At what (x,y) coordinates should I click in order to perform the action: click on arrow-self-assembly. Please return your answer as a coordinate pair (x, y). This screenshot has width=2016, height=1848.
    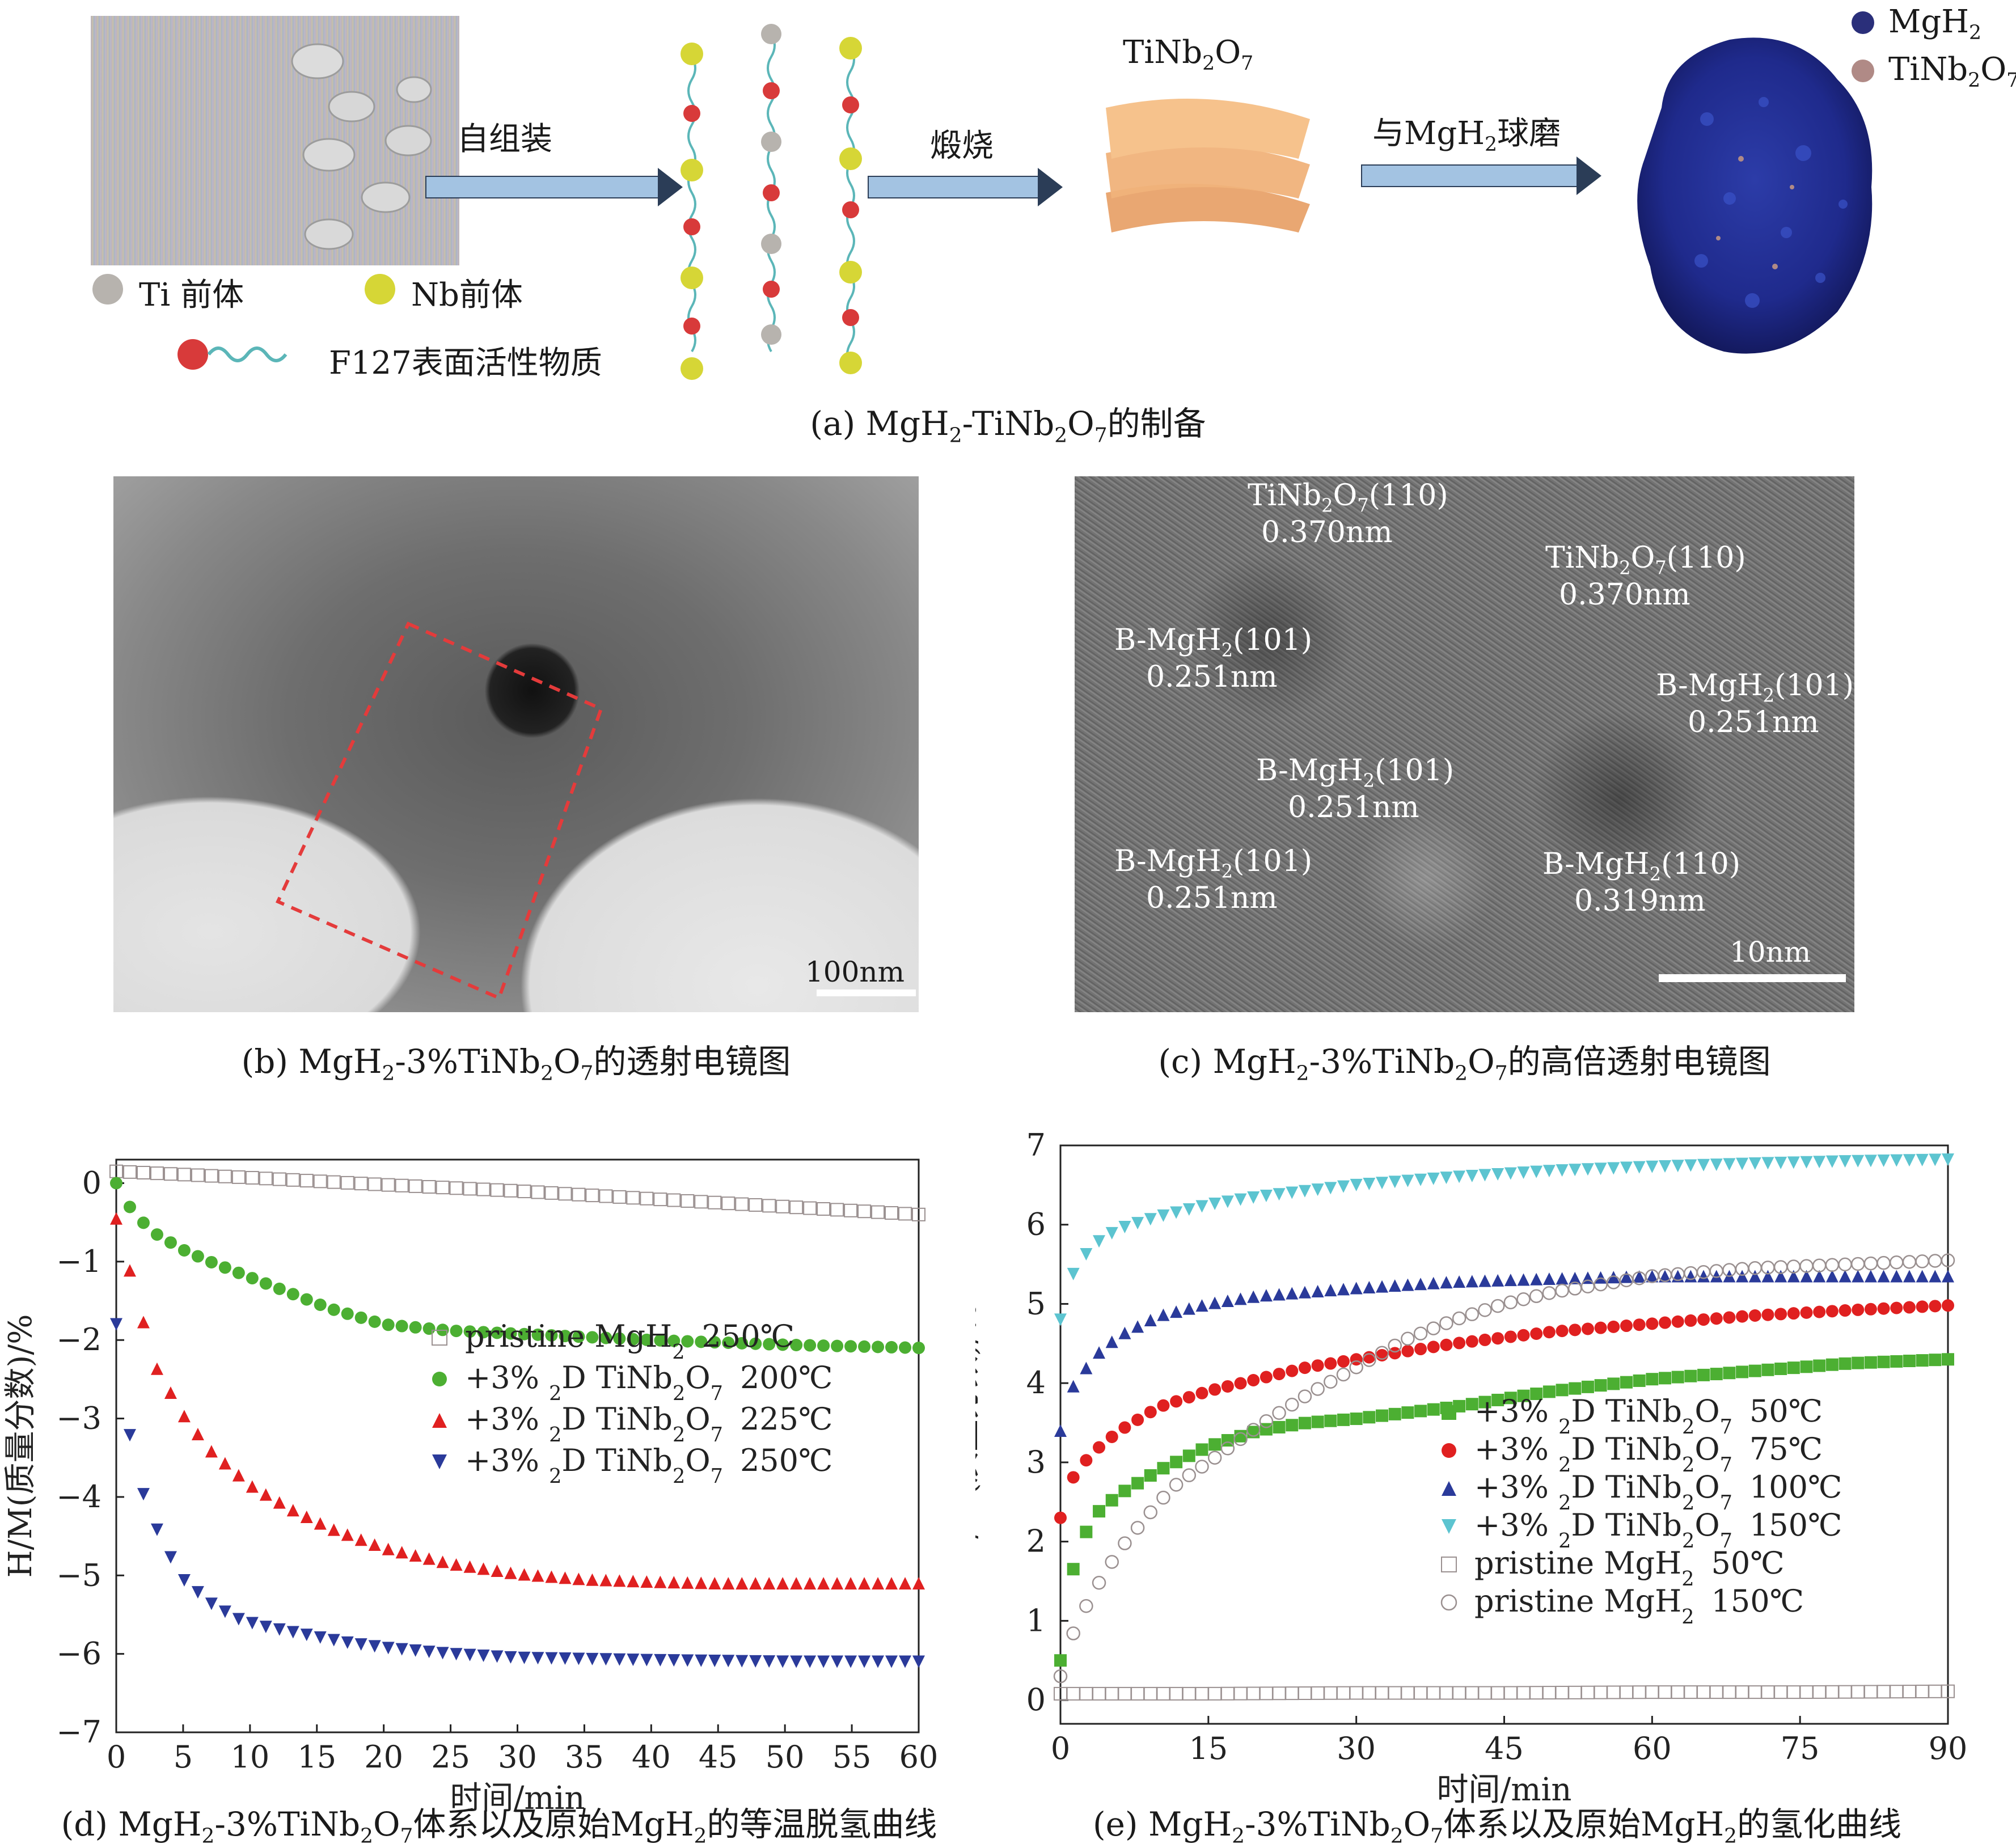
    Looking at the image, I should click on (545, 187).